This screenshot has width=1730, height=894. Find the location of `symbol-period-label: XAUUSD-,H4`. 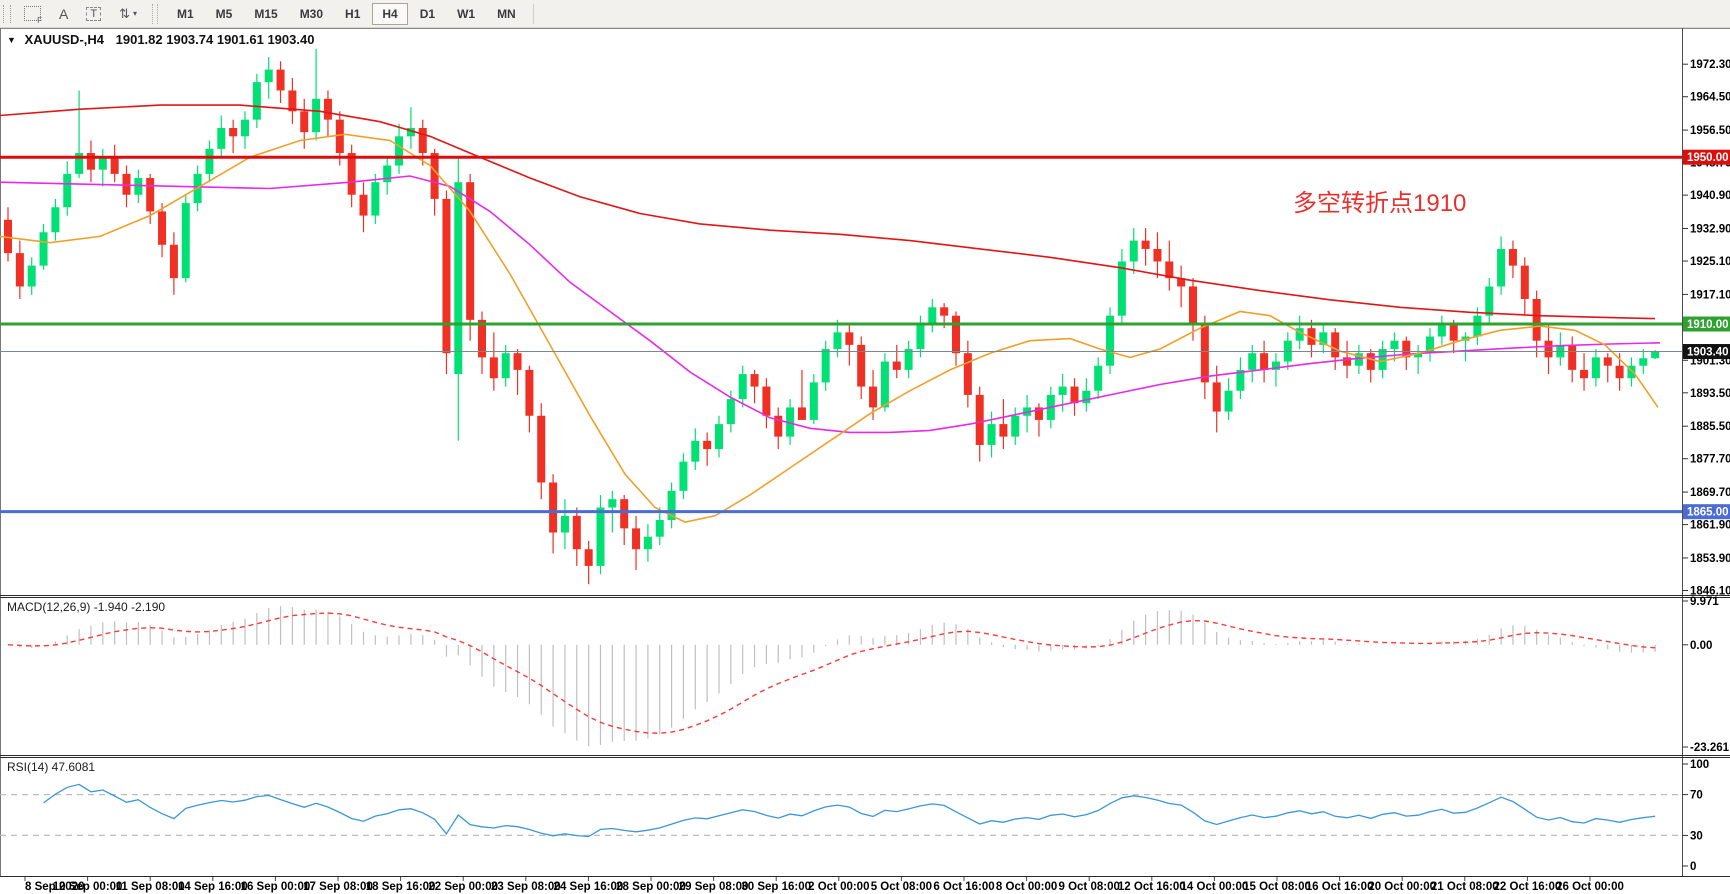

symbol-period-label: XAUUSD-,H4 is located at coordinates (64, 39).